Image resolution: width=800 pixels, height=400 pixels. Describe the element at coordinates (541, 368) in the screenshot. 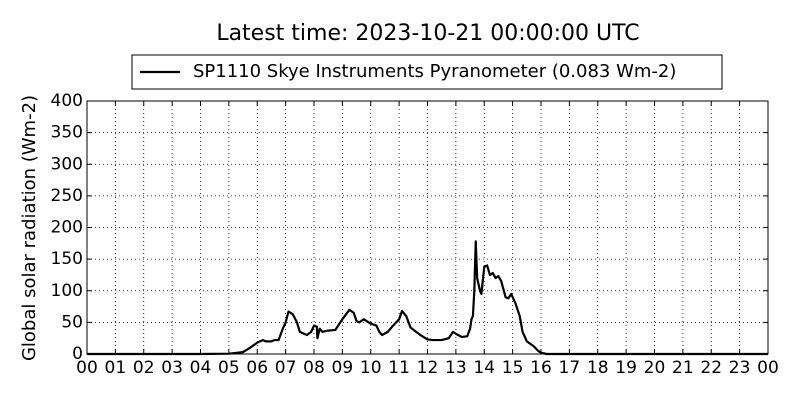

I see `x-tick-label: 16` at that location.